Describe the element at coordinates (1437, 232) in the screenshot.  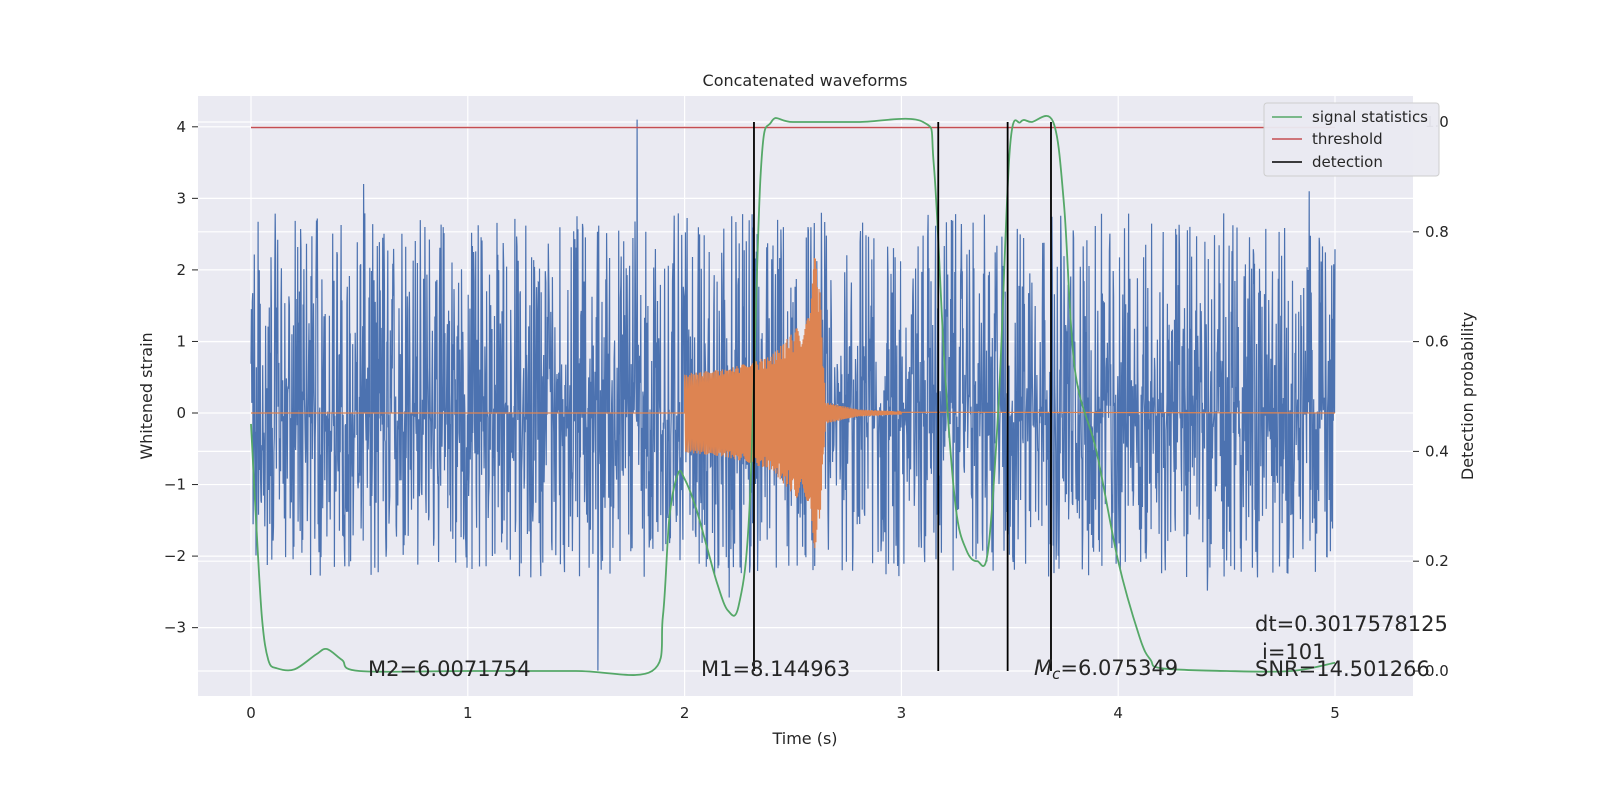
I see `y-tick-label-right: 0.8` at that location.